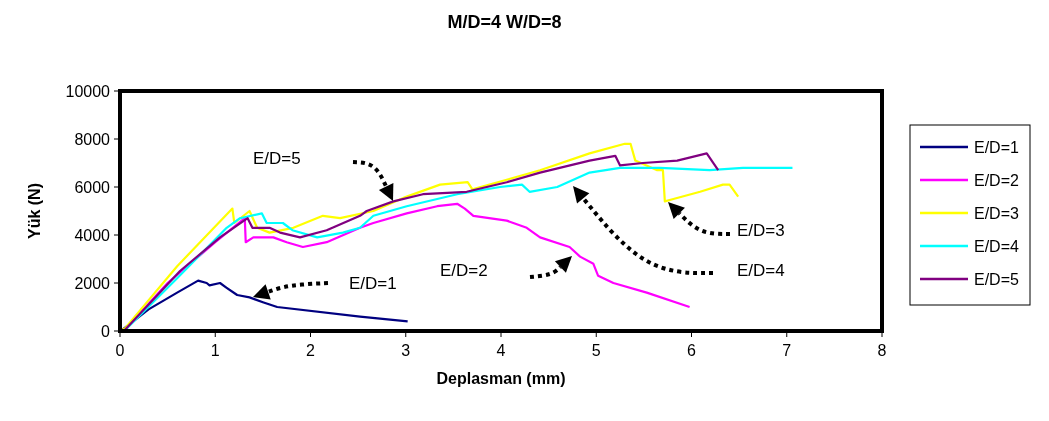  Describe the element at coordinates (92, 235) in the screenshot. I see `y-tick-label: 4000` at that location.